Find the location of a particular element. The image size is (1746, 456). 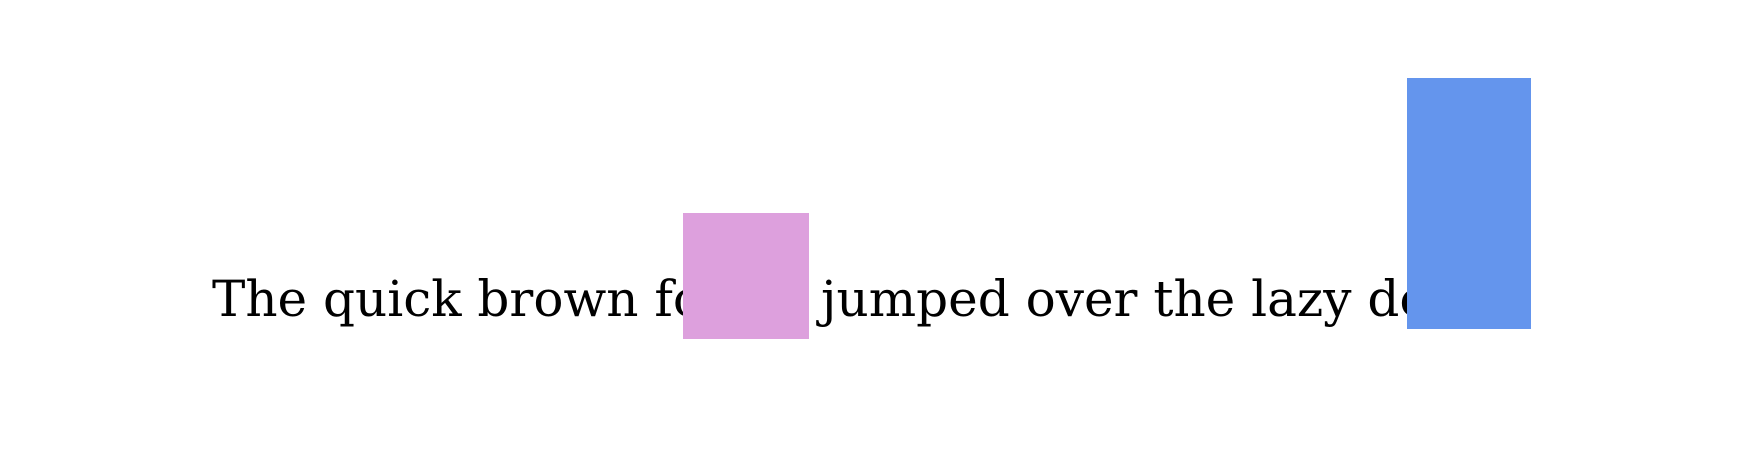

sentence-text-after-box: jumped over the lazy dog. is located at coordinates (1149, 299).